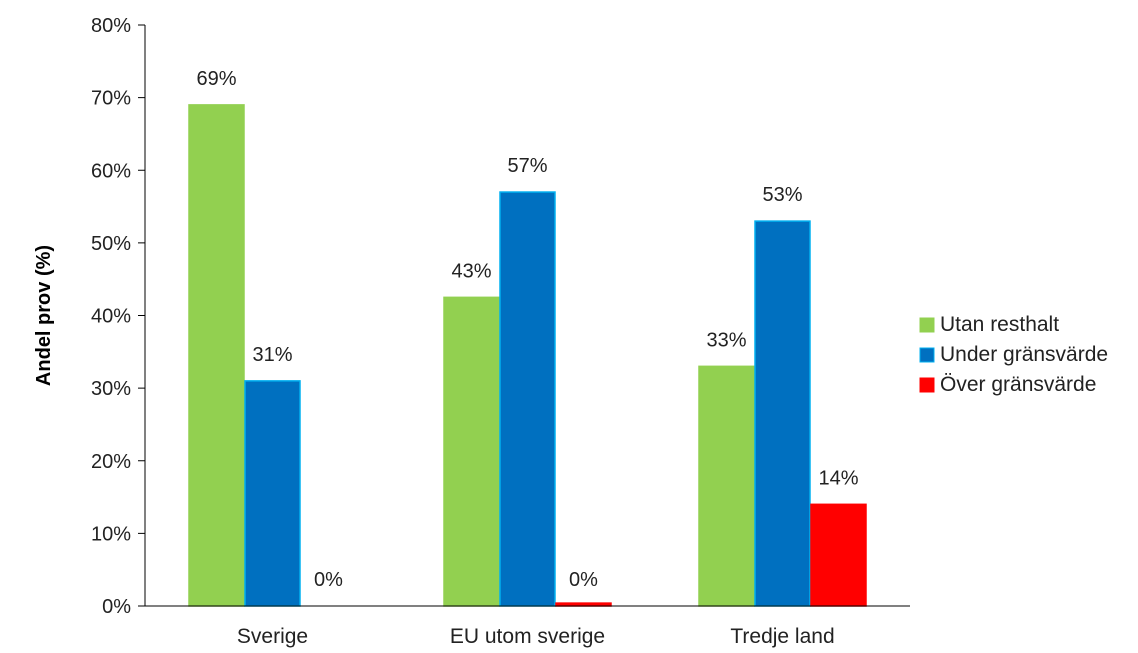  What do you see at coordinates (216, 355) in the screenshot?
I see `bar-utan-resthalt-sverige` at bounding box center [216, 355].